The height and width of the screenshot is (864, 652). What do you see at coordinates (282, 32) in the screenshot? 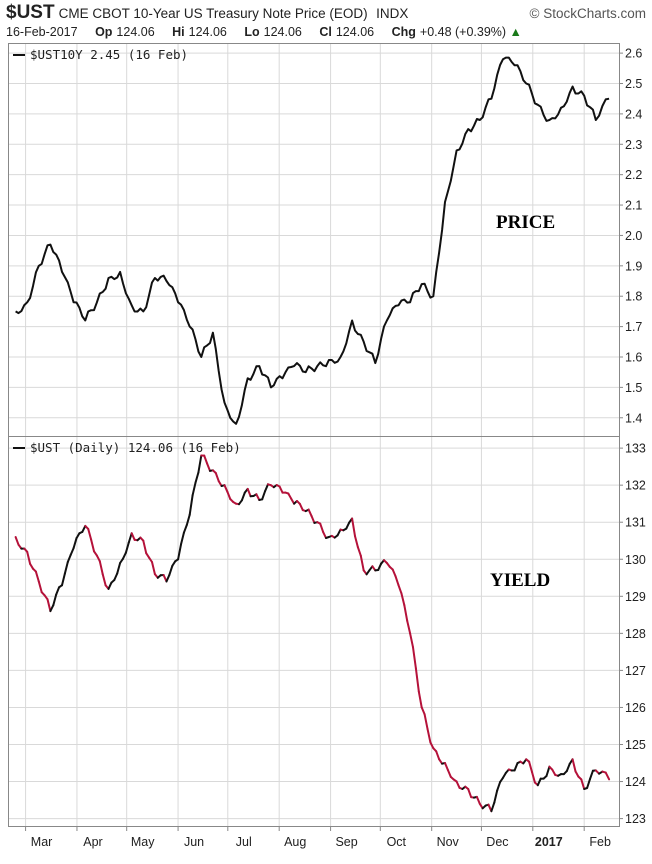
I see `low-value: 124.06` at bounding box center [282, 32].